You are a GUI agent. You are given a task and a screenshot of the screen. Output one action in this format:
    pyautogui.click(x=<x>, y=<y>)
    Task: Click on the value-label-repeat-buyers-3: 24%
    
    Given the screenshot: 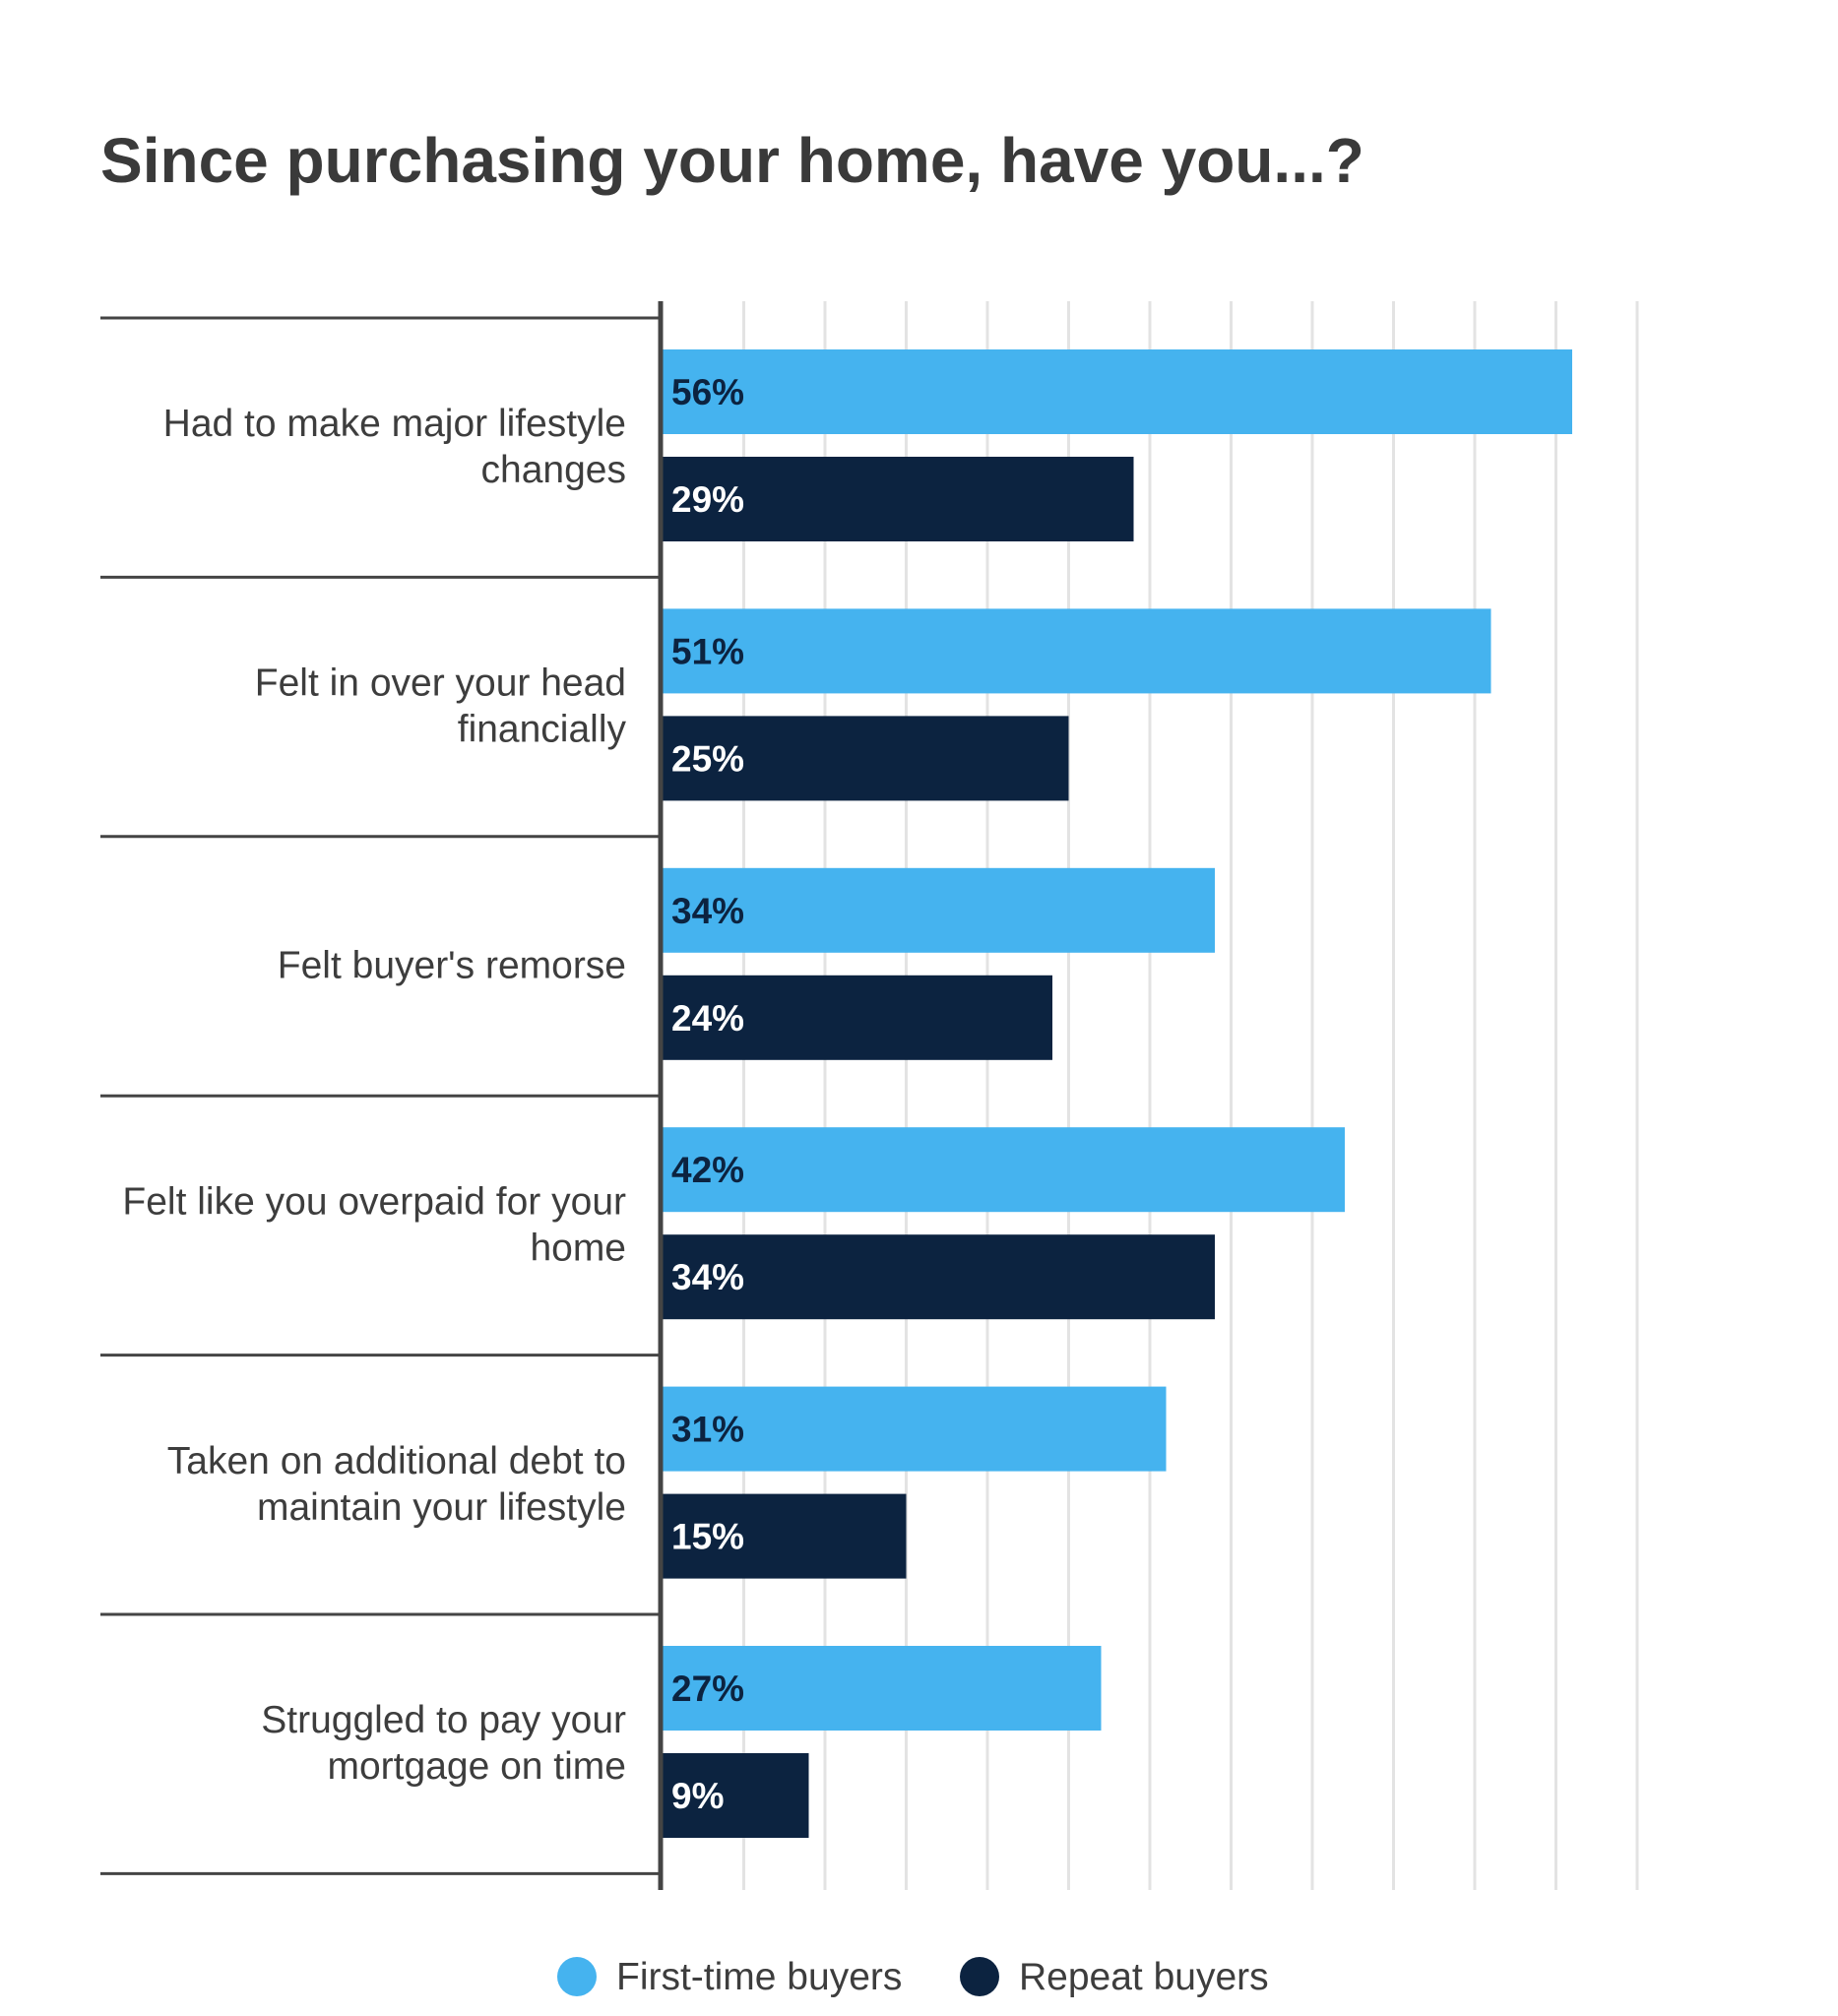 What is the action you would take?
    pyautogui.click(x=707, y=1018)
    